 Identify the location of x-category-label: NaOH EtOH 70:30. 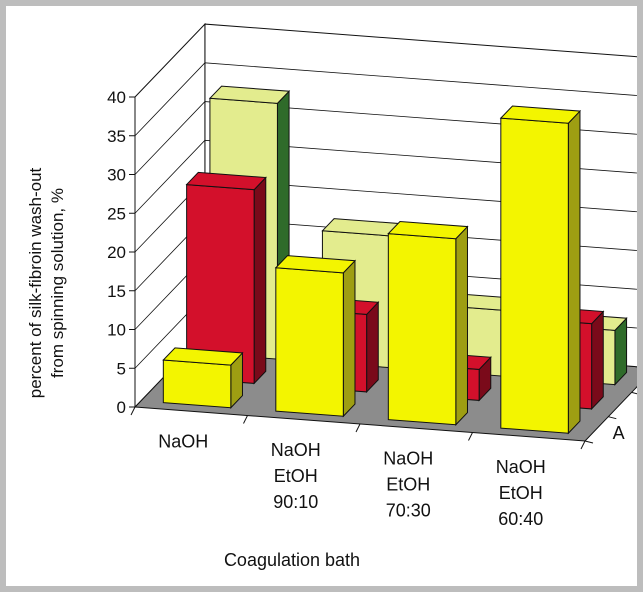
(408, 484).